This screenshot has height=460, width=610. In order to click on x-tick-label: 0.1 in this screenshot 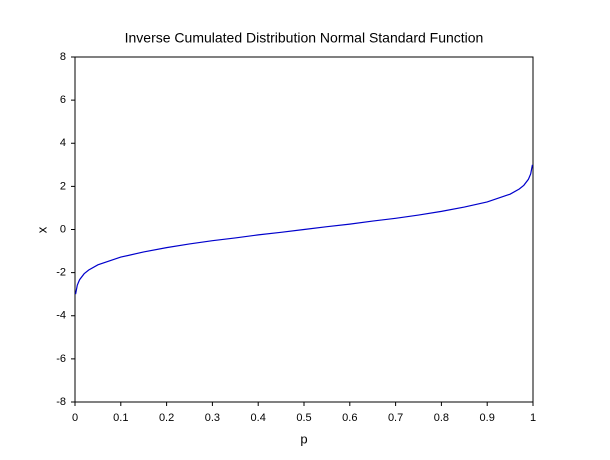, I will do `click(120, 418)`.